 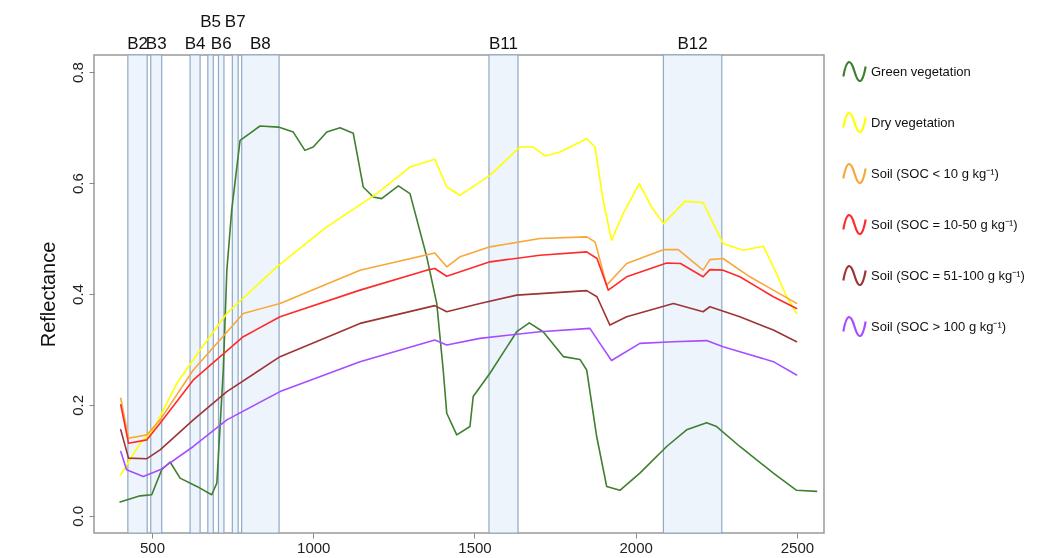 I want to click on band-label: B4, so click(x=195, y=43).